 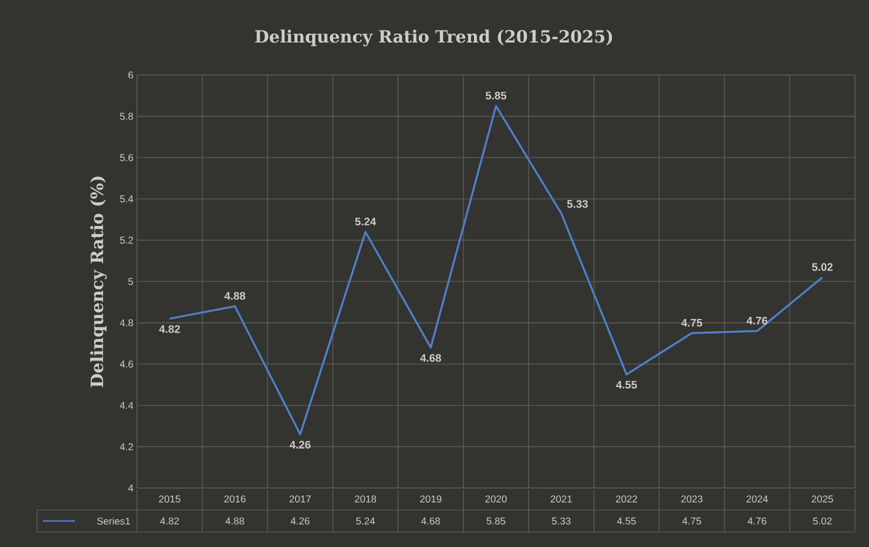 I want to click on text: 5.85, so click(x=496, y=96).